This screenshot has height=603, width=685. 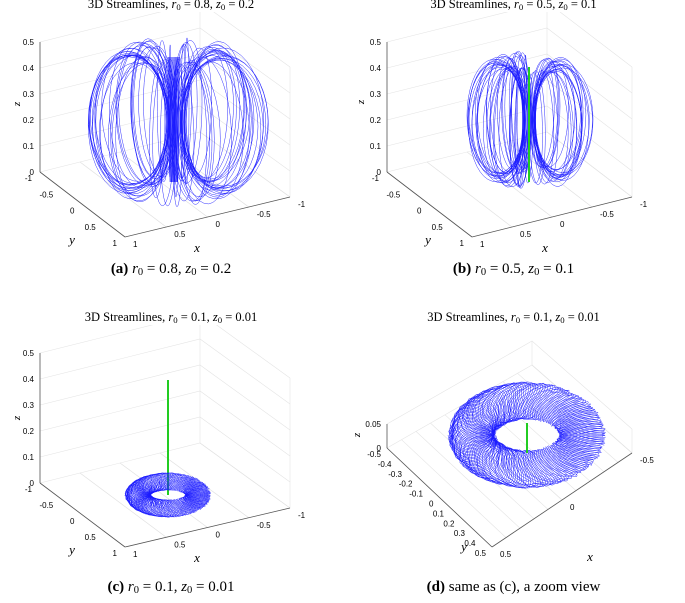 What do you see at coordinates (374, 454) in the screenshot?
I see `y-tick-label: -0.5` at bounding box center [374, 454].